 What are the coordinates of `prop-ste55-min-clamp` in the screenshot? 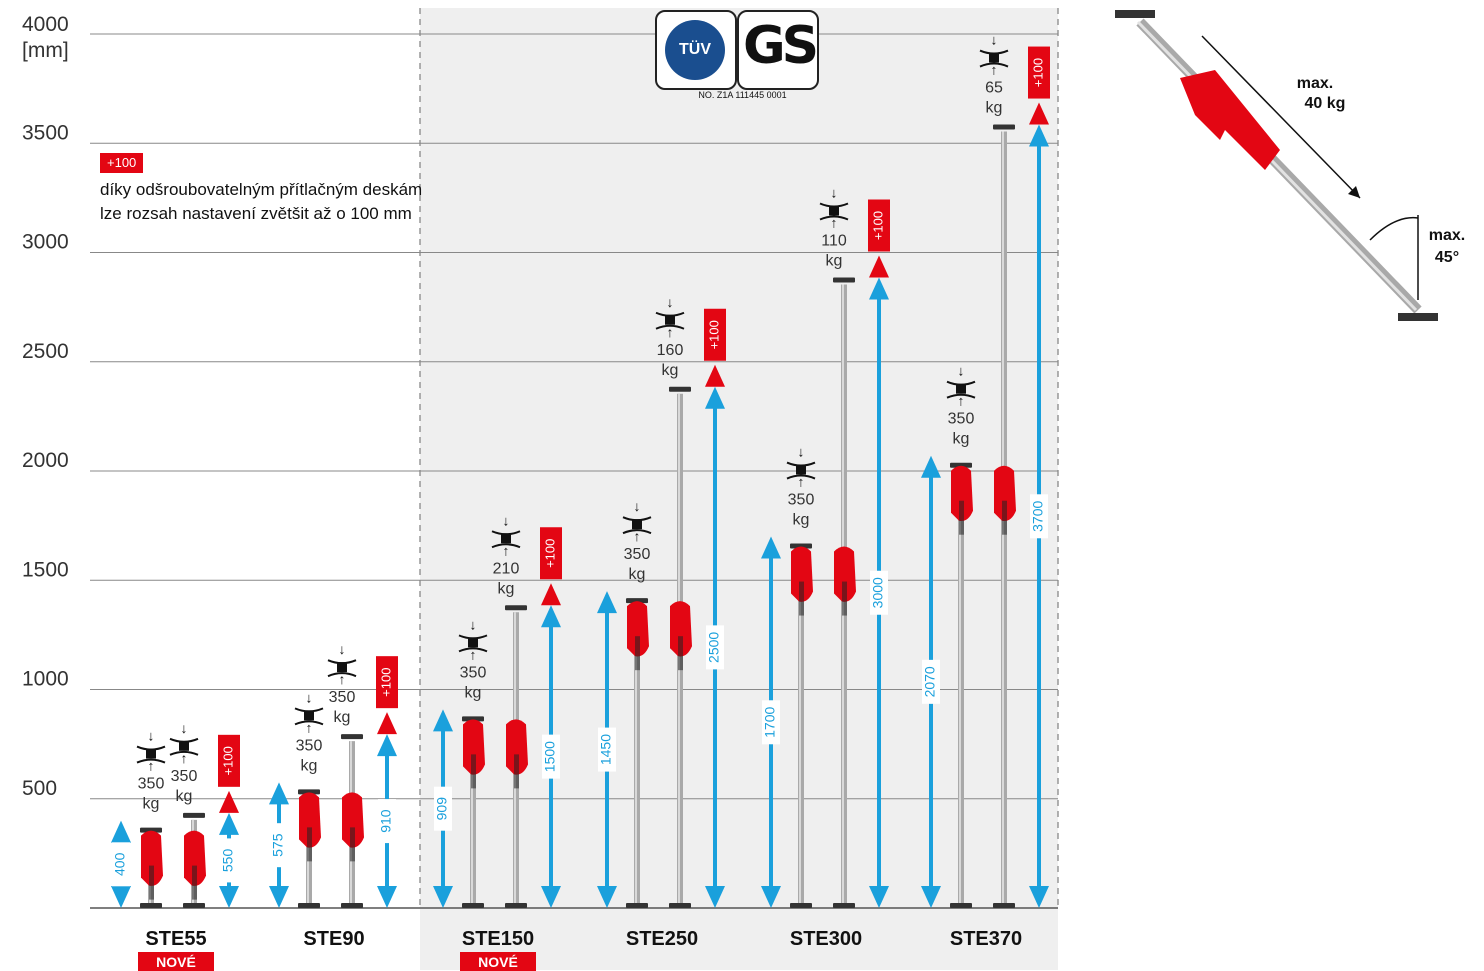 It's located at (152, 858).